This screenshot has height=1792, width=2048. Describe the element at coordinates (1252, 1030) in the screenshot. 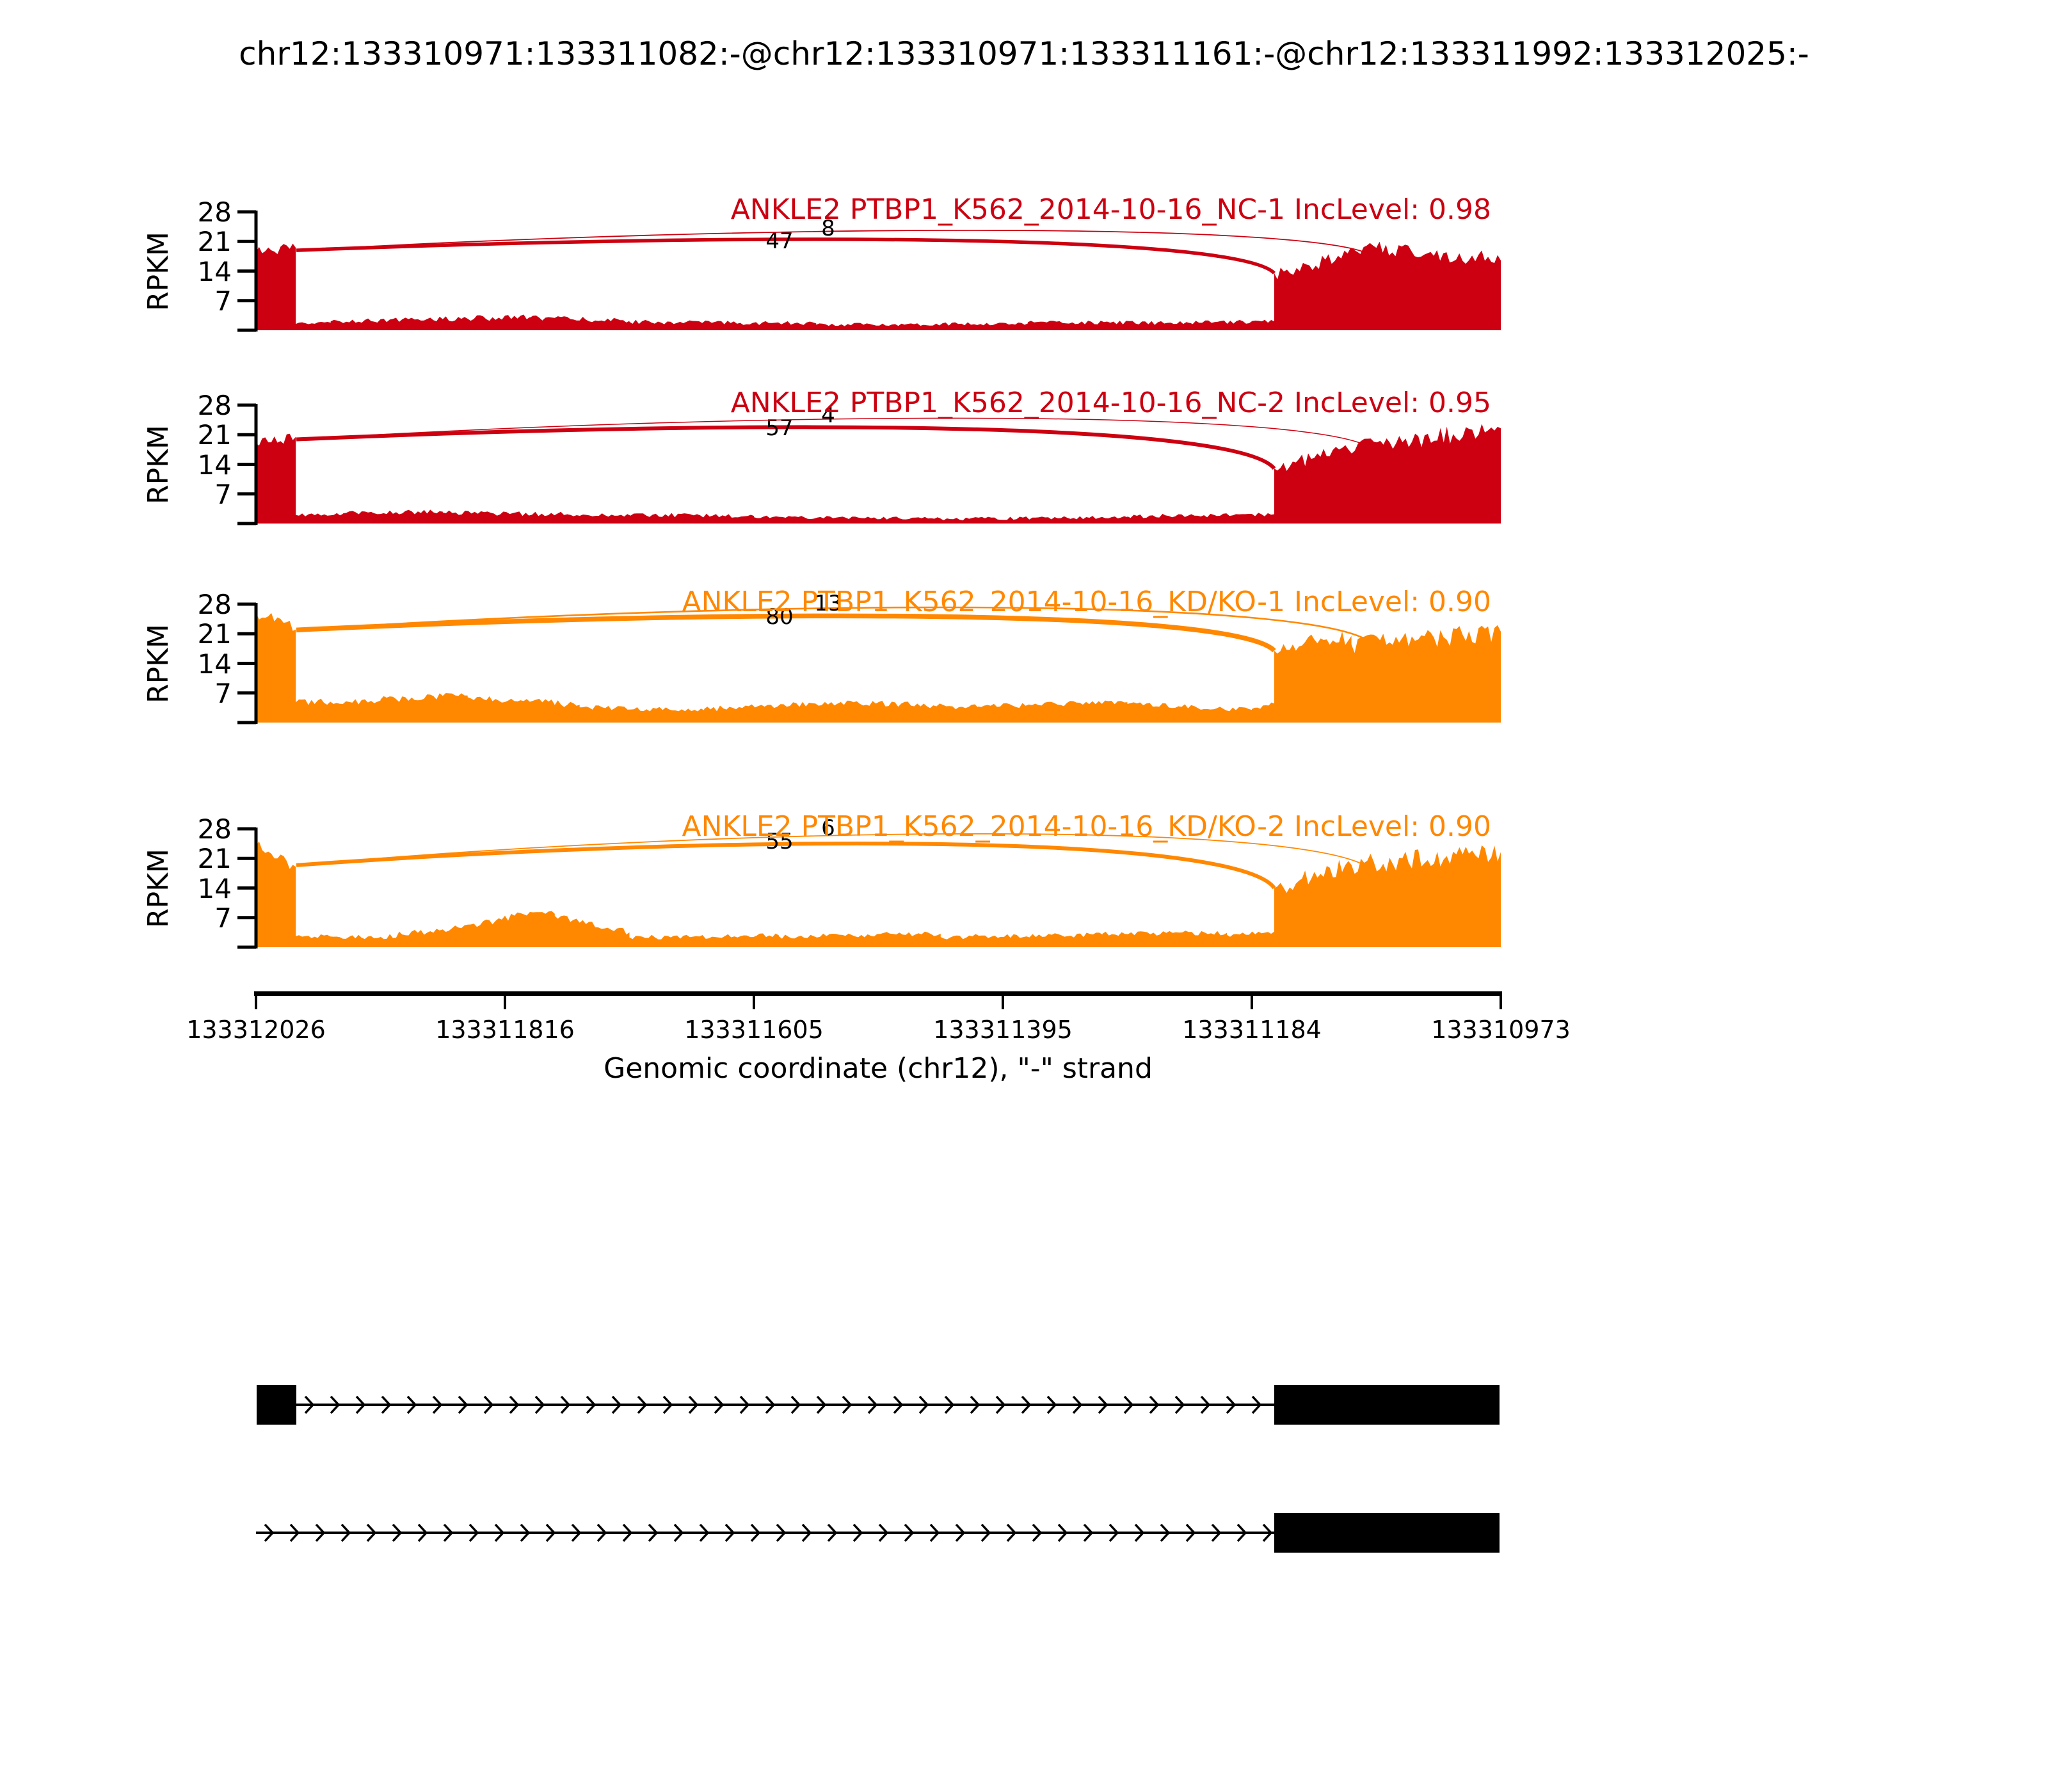

I see `x-tick-label: 133311184` at that location.